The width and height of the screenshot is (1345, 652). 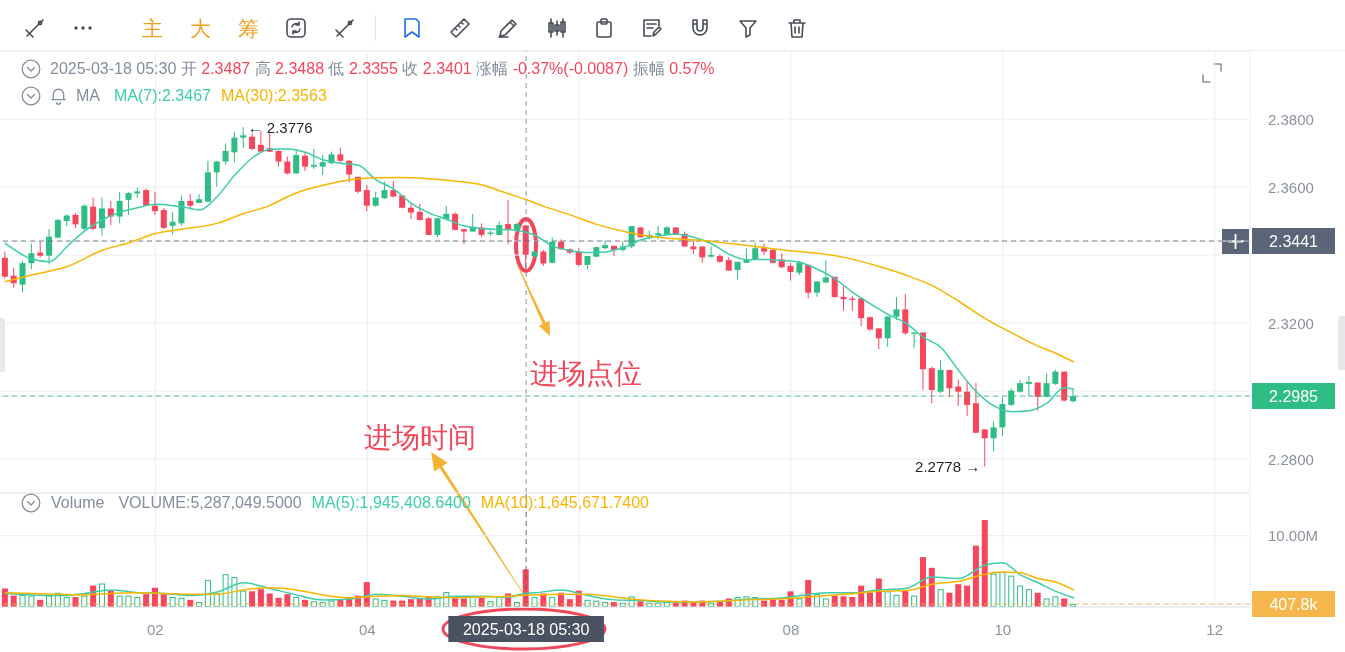 I want to click on annotation: 进场时间, so click(x=420, y=437).